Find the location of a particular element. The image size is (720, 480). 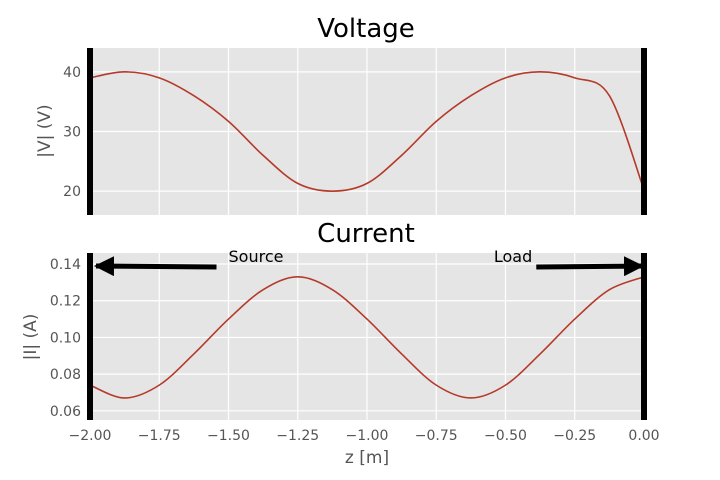

current-title: Current is located at coordinates (366, 234).